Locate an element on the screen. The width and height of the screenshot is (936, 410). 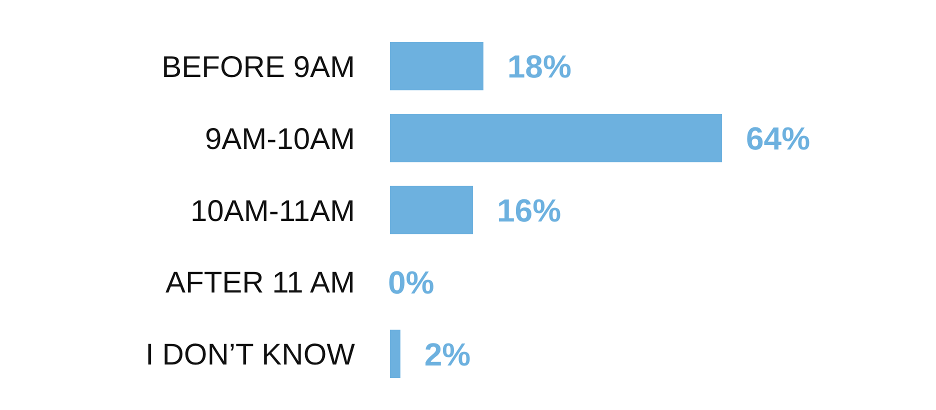
data-label: 18% is located at coordinates (539, 66).